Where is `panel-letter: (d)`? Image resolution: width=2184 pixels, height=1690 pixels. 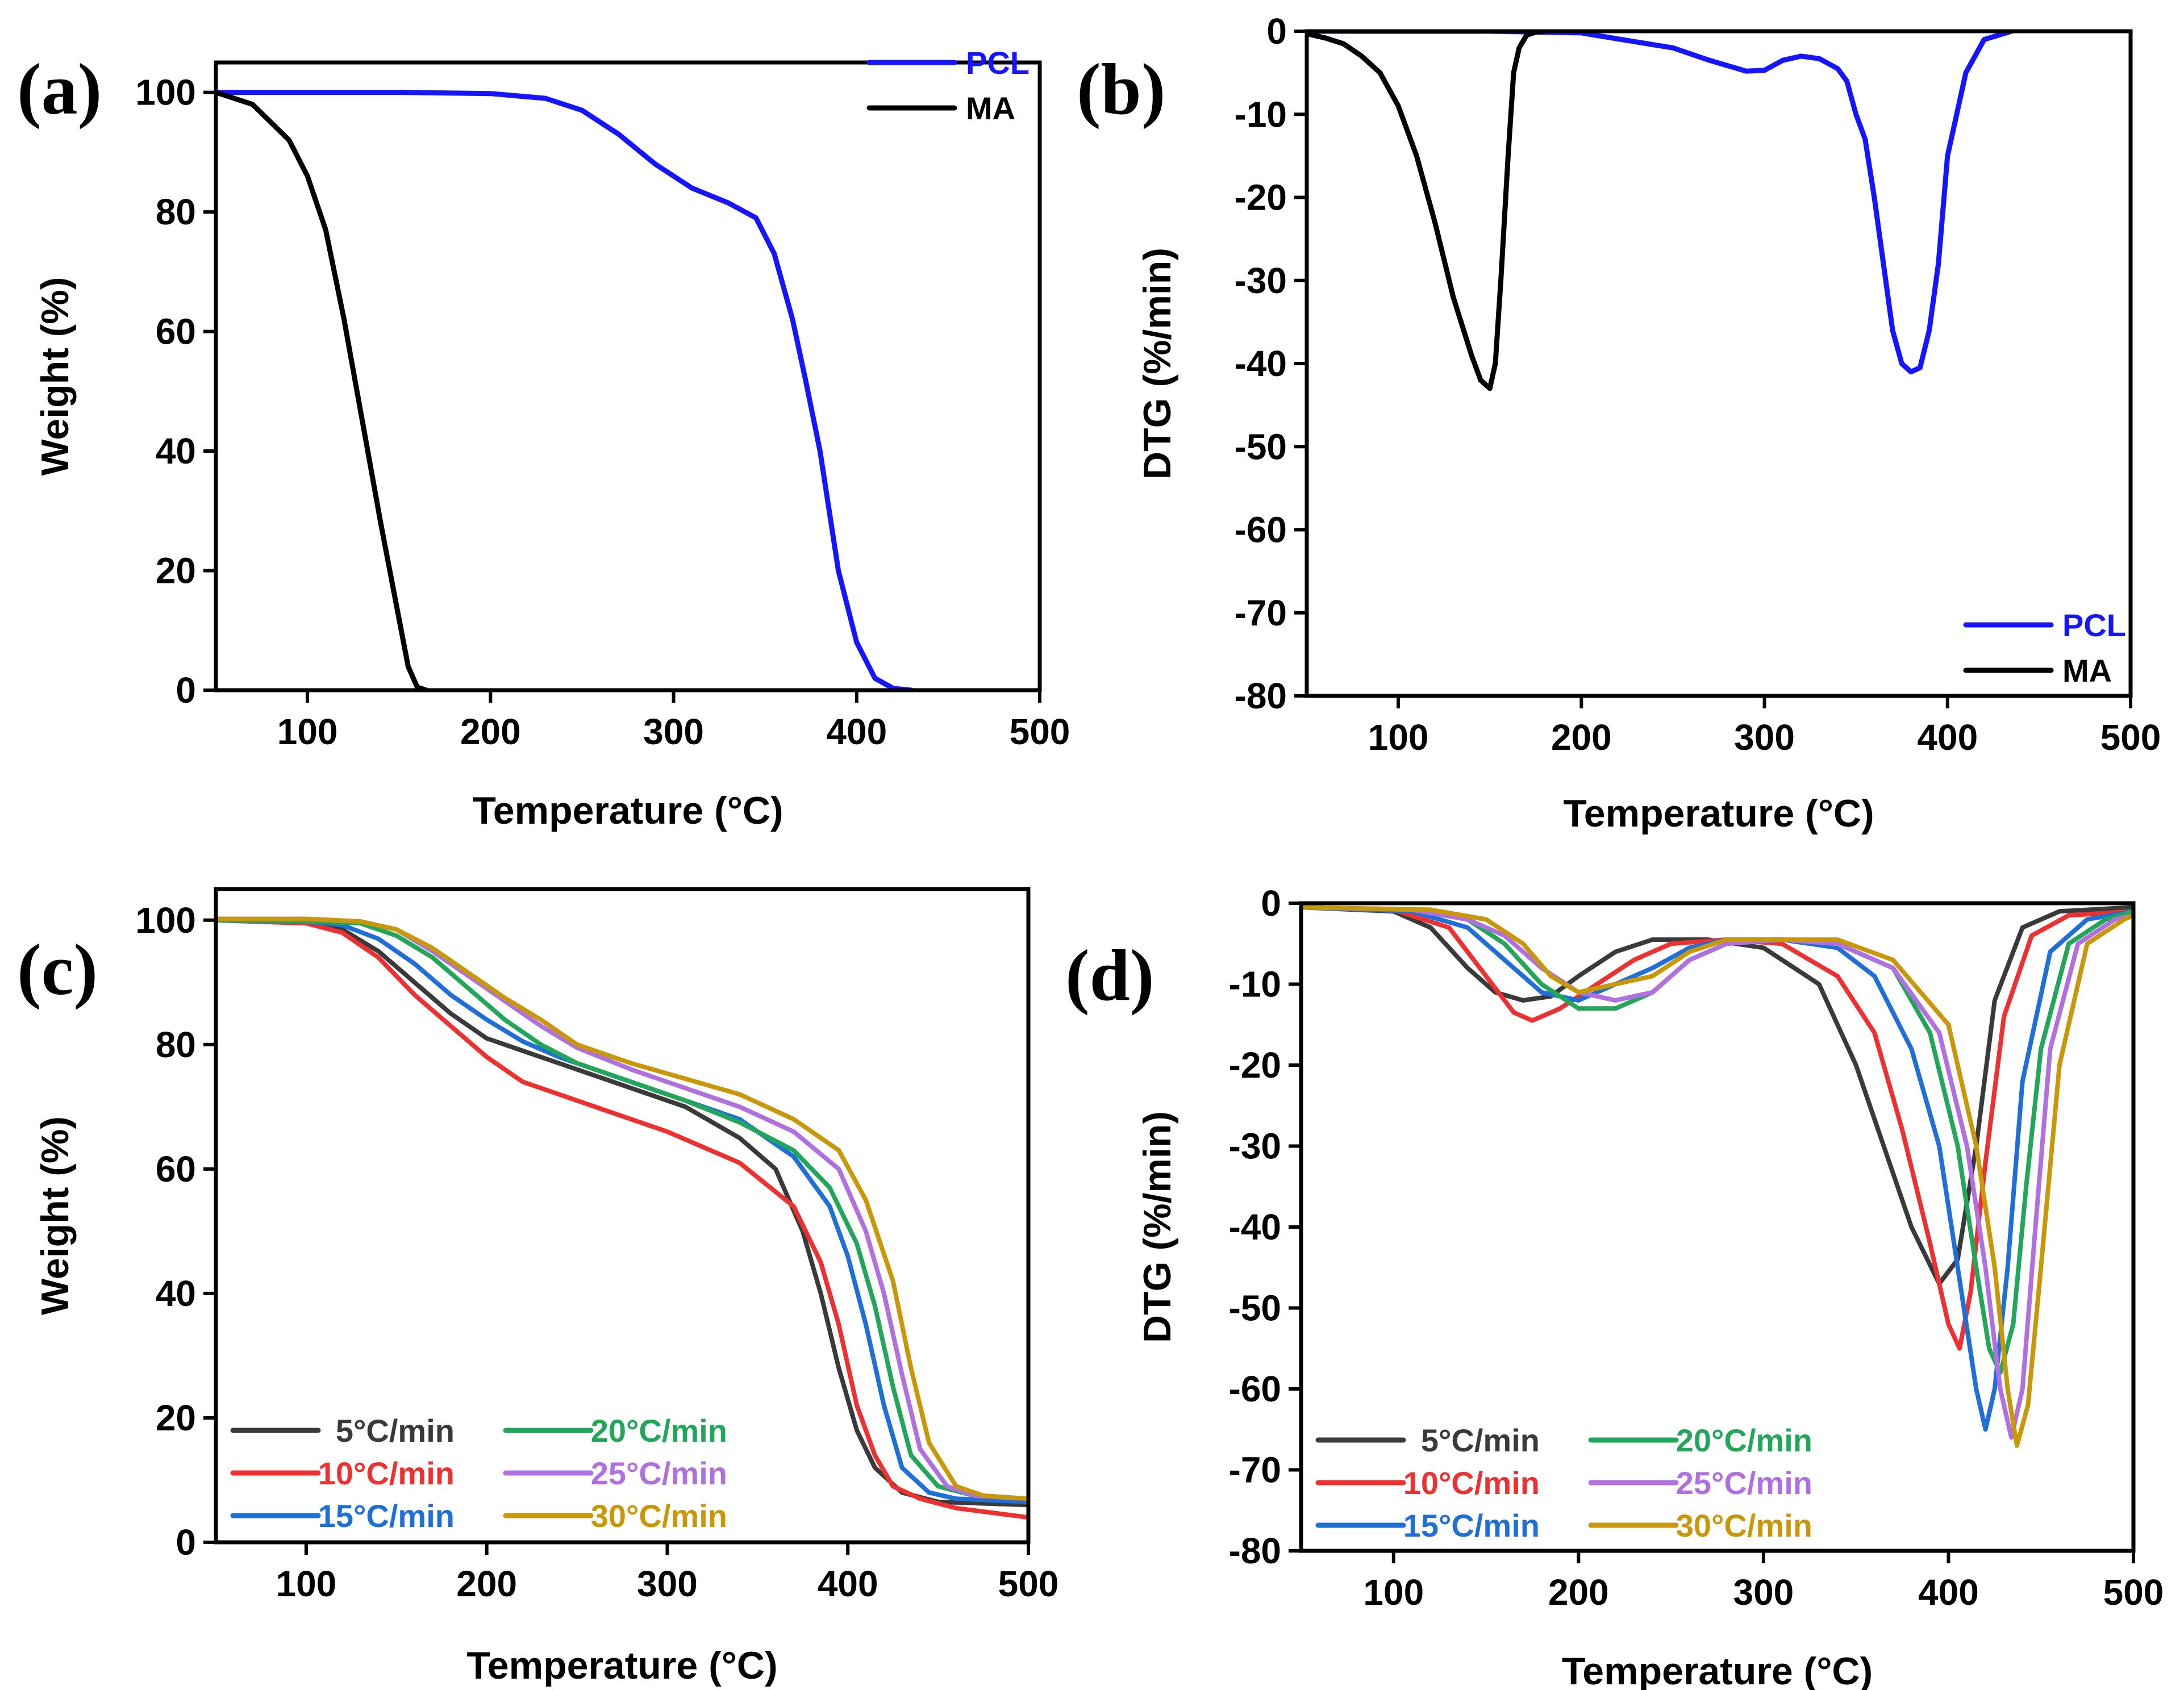
panel-letter: (d) is located at coordinates (1109, 975).